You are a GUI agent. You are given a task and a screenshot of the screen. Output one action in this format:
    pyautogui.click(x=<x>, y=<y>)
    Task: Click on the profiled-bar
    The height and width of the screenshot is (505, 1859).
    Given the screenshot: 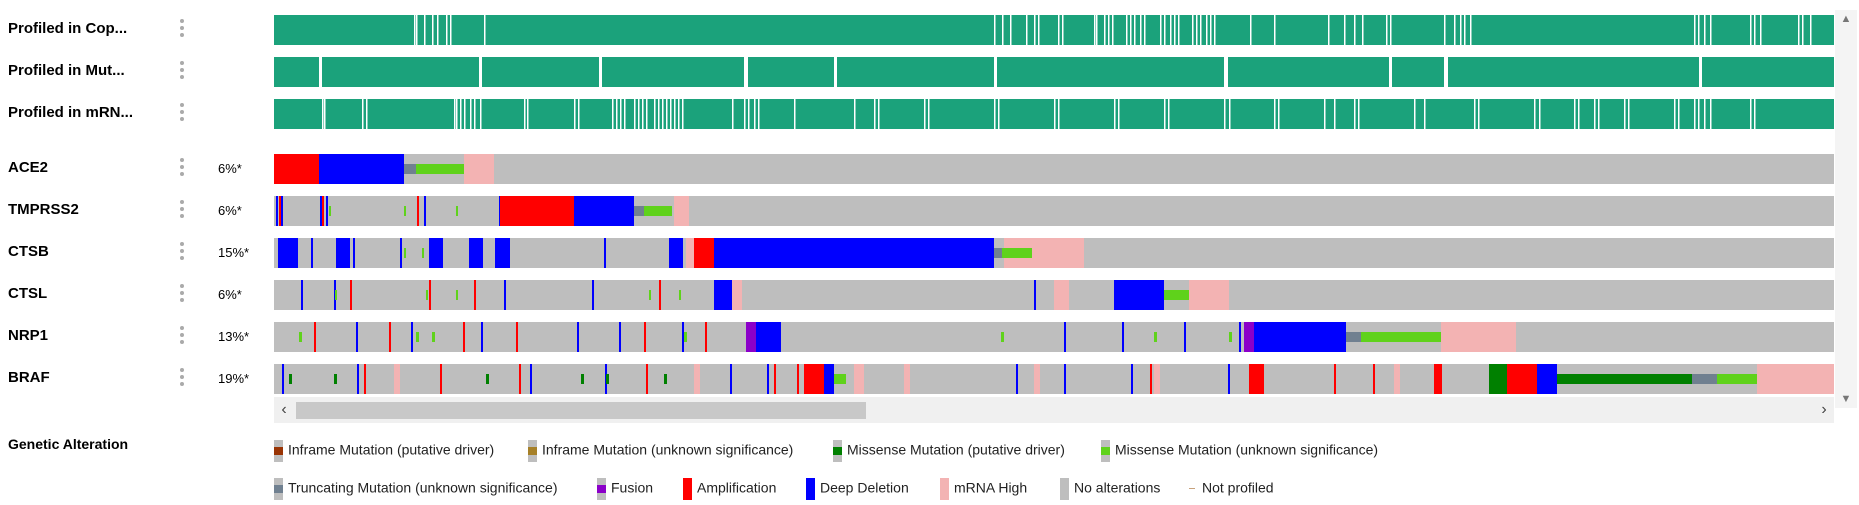 What is the action you would take?
    pyautogui.click(x=1054, y=72)
    